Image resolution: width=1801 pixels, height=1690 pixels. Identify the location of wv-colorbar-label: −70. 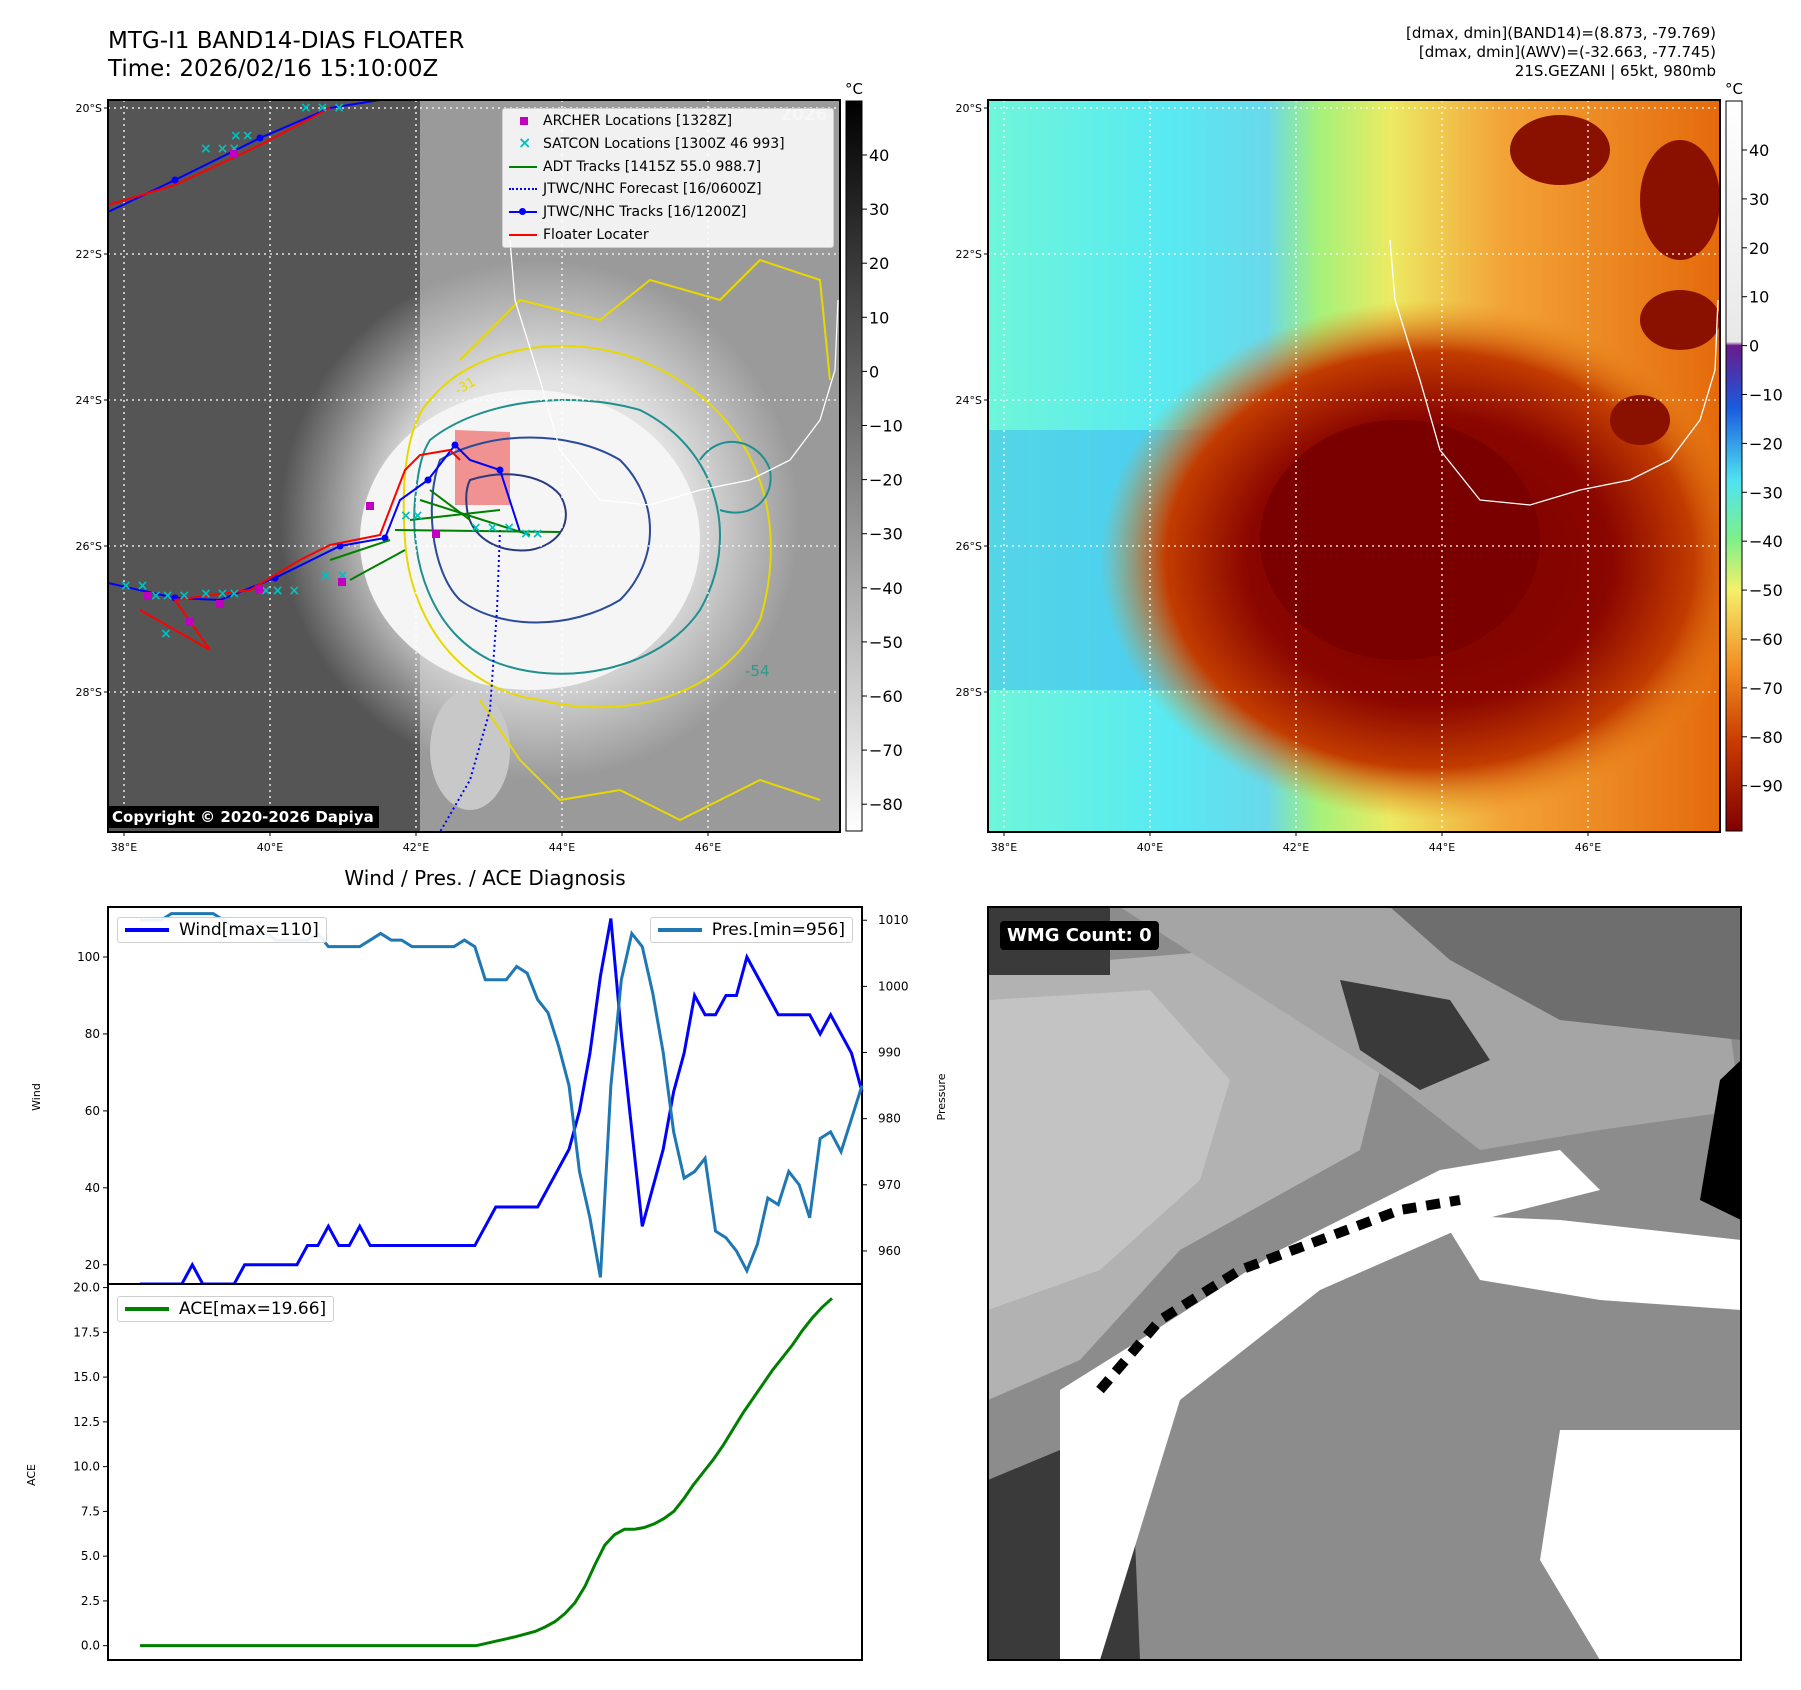
(1766, 688).